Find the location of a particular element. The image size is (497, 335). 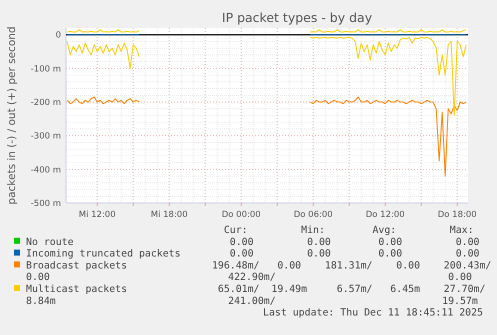

legend-label: Broadcast packets is located at coordinates (77, 266).